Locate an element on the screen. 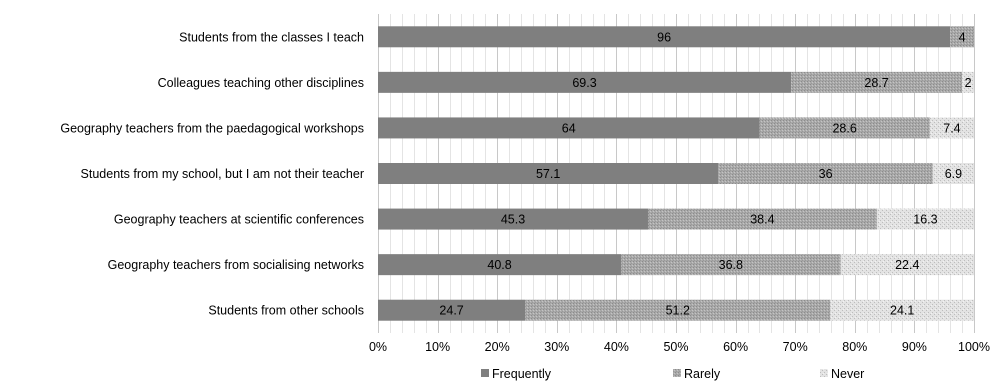  bar-rarely-students-from-the-classes-i-teach is located at coordinates (962, 37).